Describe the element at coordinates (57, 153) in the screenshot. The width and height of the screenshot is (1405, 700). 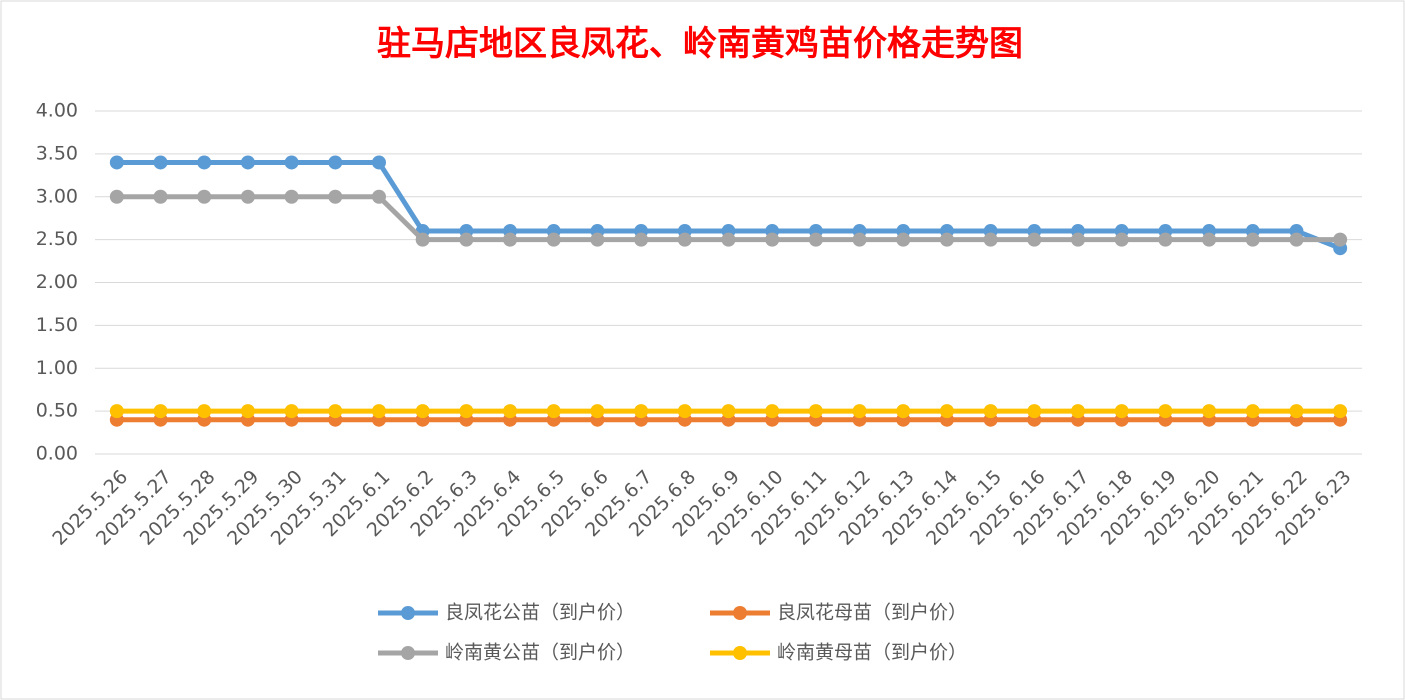
I see `y-tick-label: 3.50` at that location.